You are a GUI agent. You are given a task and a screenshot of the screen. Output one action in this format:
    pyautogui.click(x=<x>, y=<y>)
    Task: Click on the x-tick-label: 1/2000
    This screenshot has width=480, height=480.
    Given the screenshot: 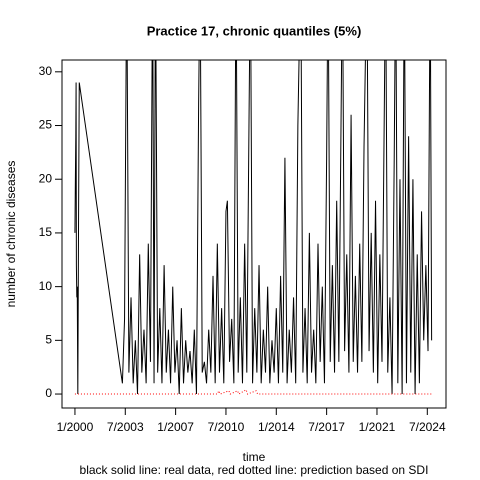 What is the action you would take?
    pyautogui.click(x=75, y=427)
    